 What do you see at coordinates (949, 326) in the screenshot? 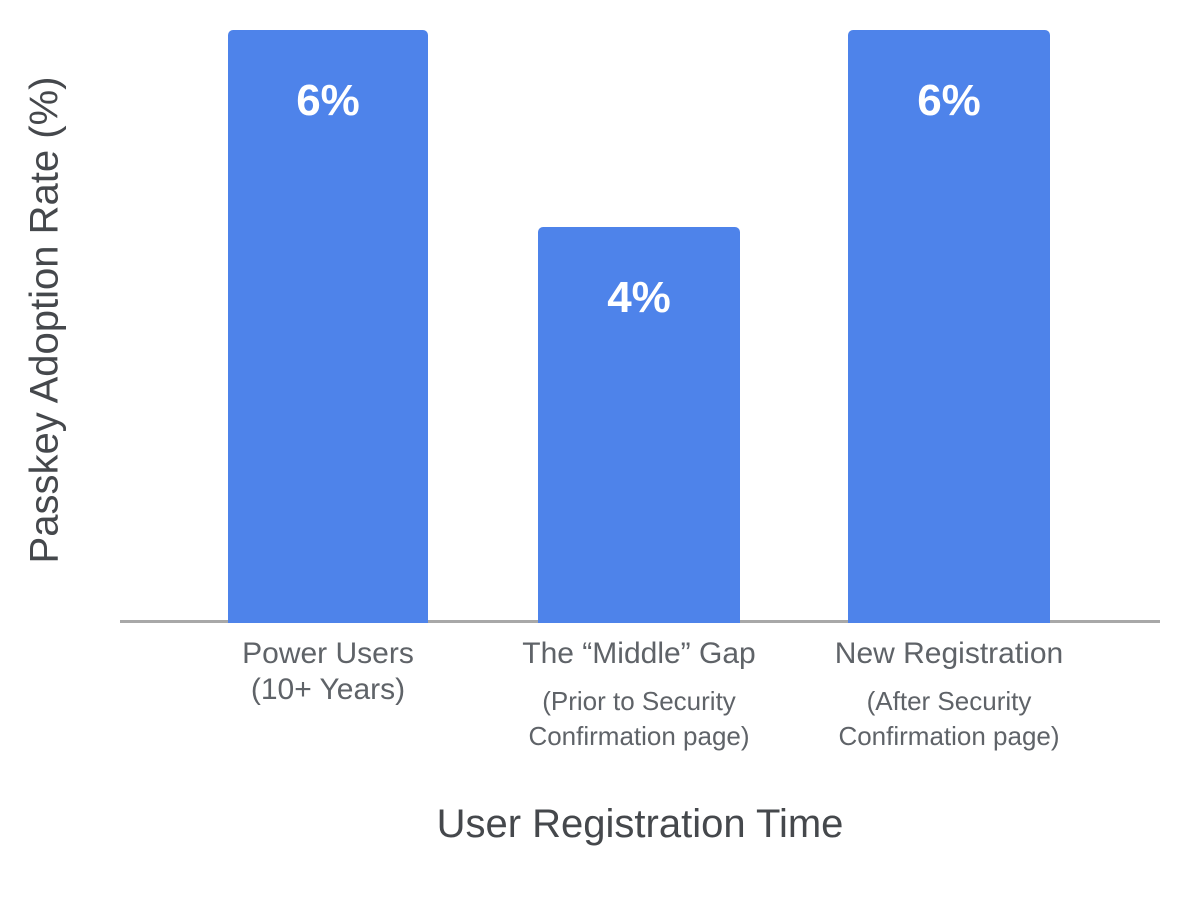
I see `bar-new-registration: 6%` at bounding box center [949, 326].